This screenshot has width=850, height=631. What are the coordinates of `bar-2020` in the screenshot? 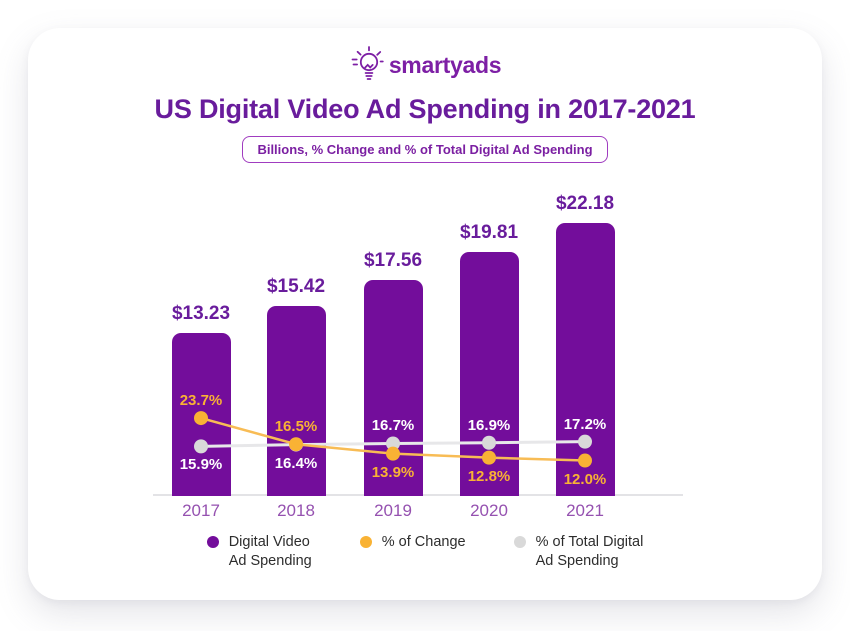 It's located at (489, 374).